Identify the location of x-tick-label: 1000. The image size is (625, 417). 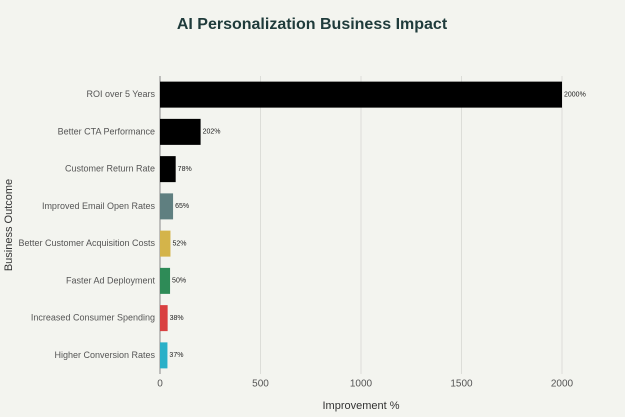
(361, 384).